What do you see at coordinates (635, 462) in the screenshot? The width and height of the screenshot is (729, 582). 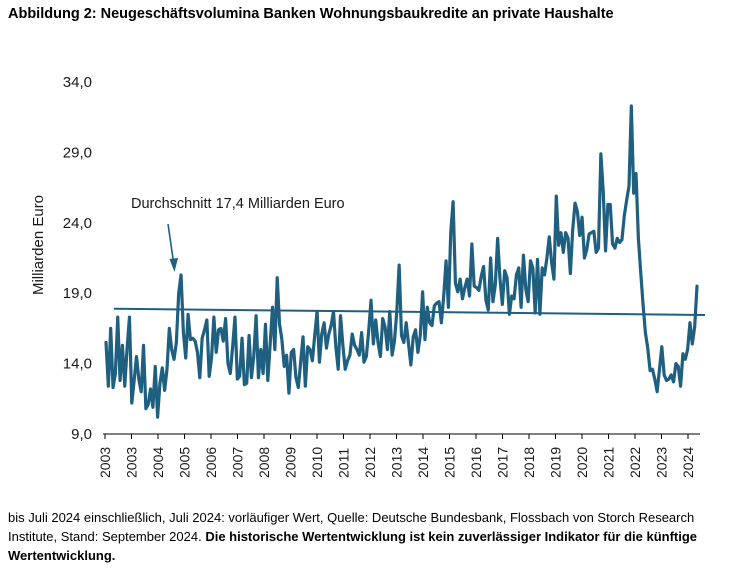 I see `x-tick-label: 2022` at bounding box center [635, 462].